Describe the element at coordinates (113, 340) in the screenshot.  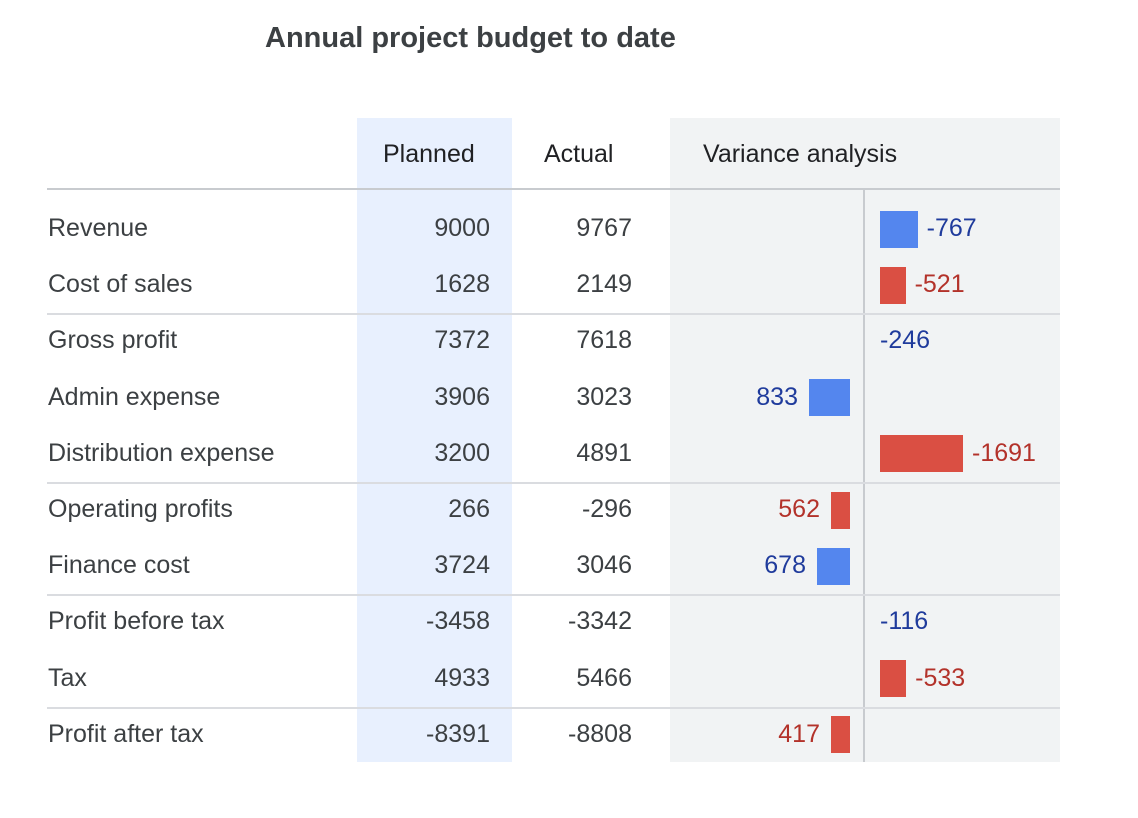
I see `row-label: Gross profit` at that location.